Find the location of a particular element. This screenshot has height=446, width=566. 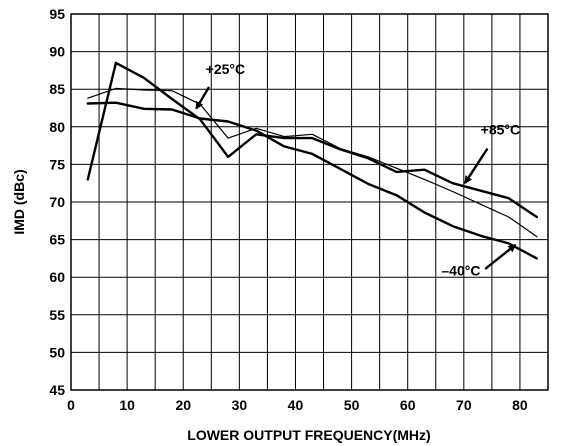

annotation-label: +25°C is located at coordinates (225, 69).